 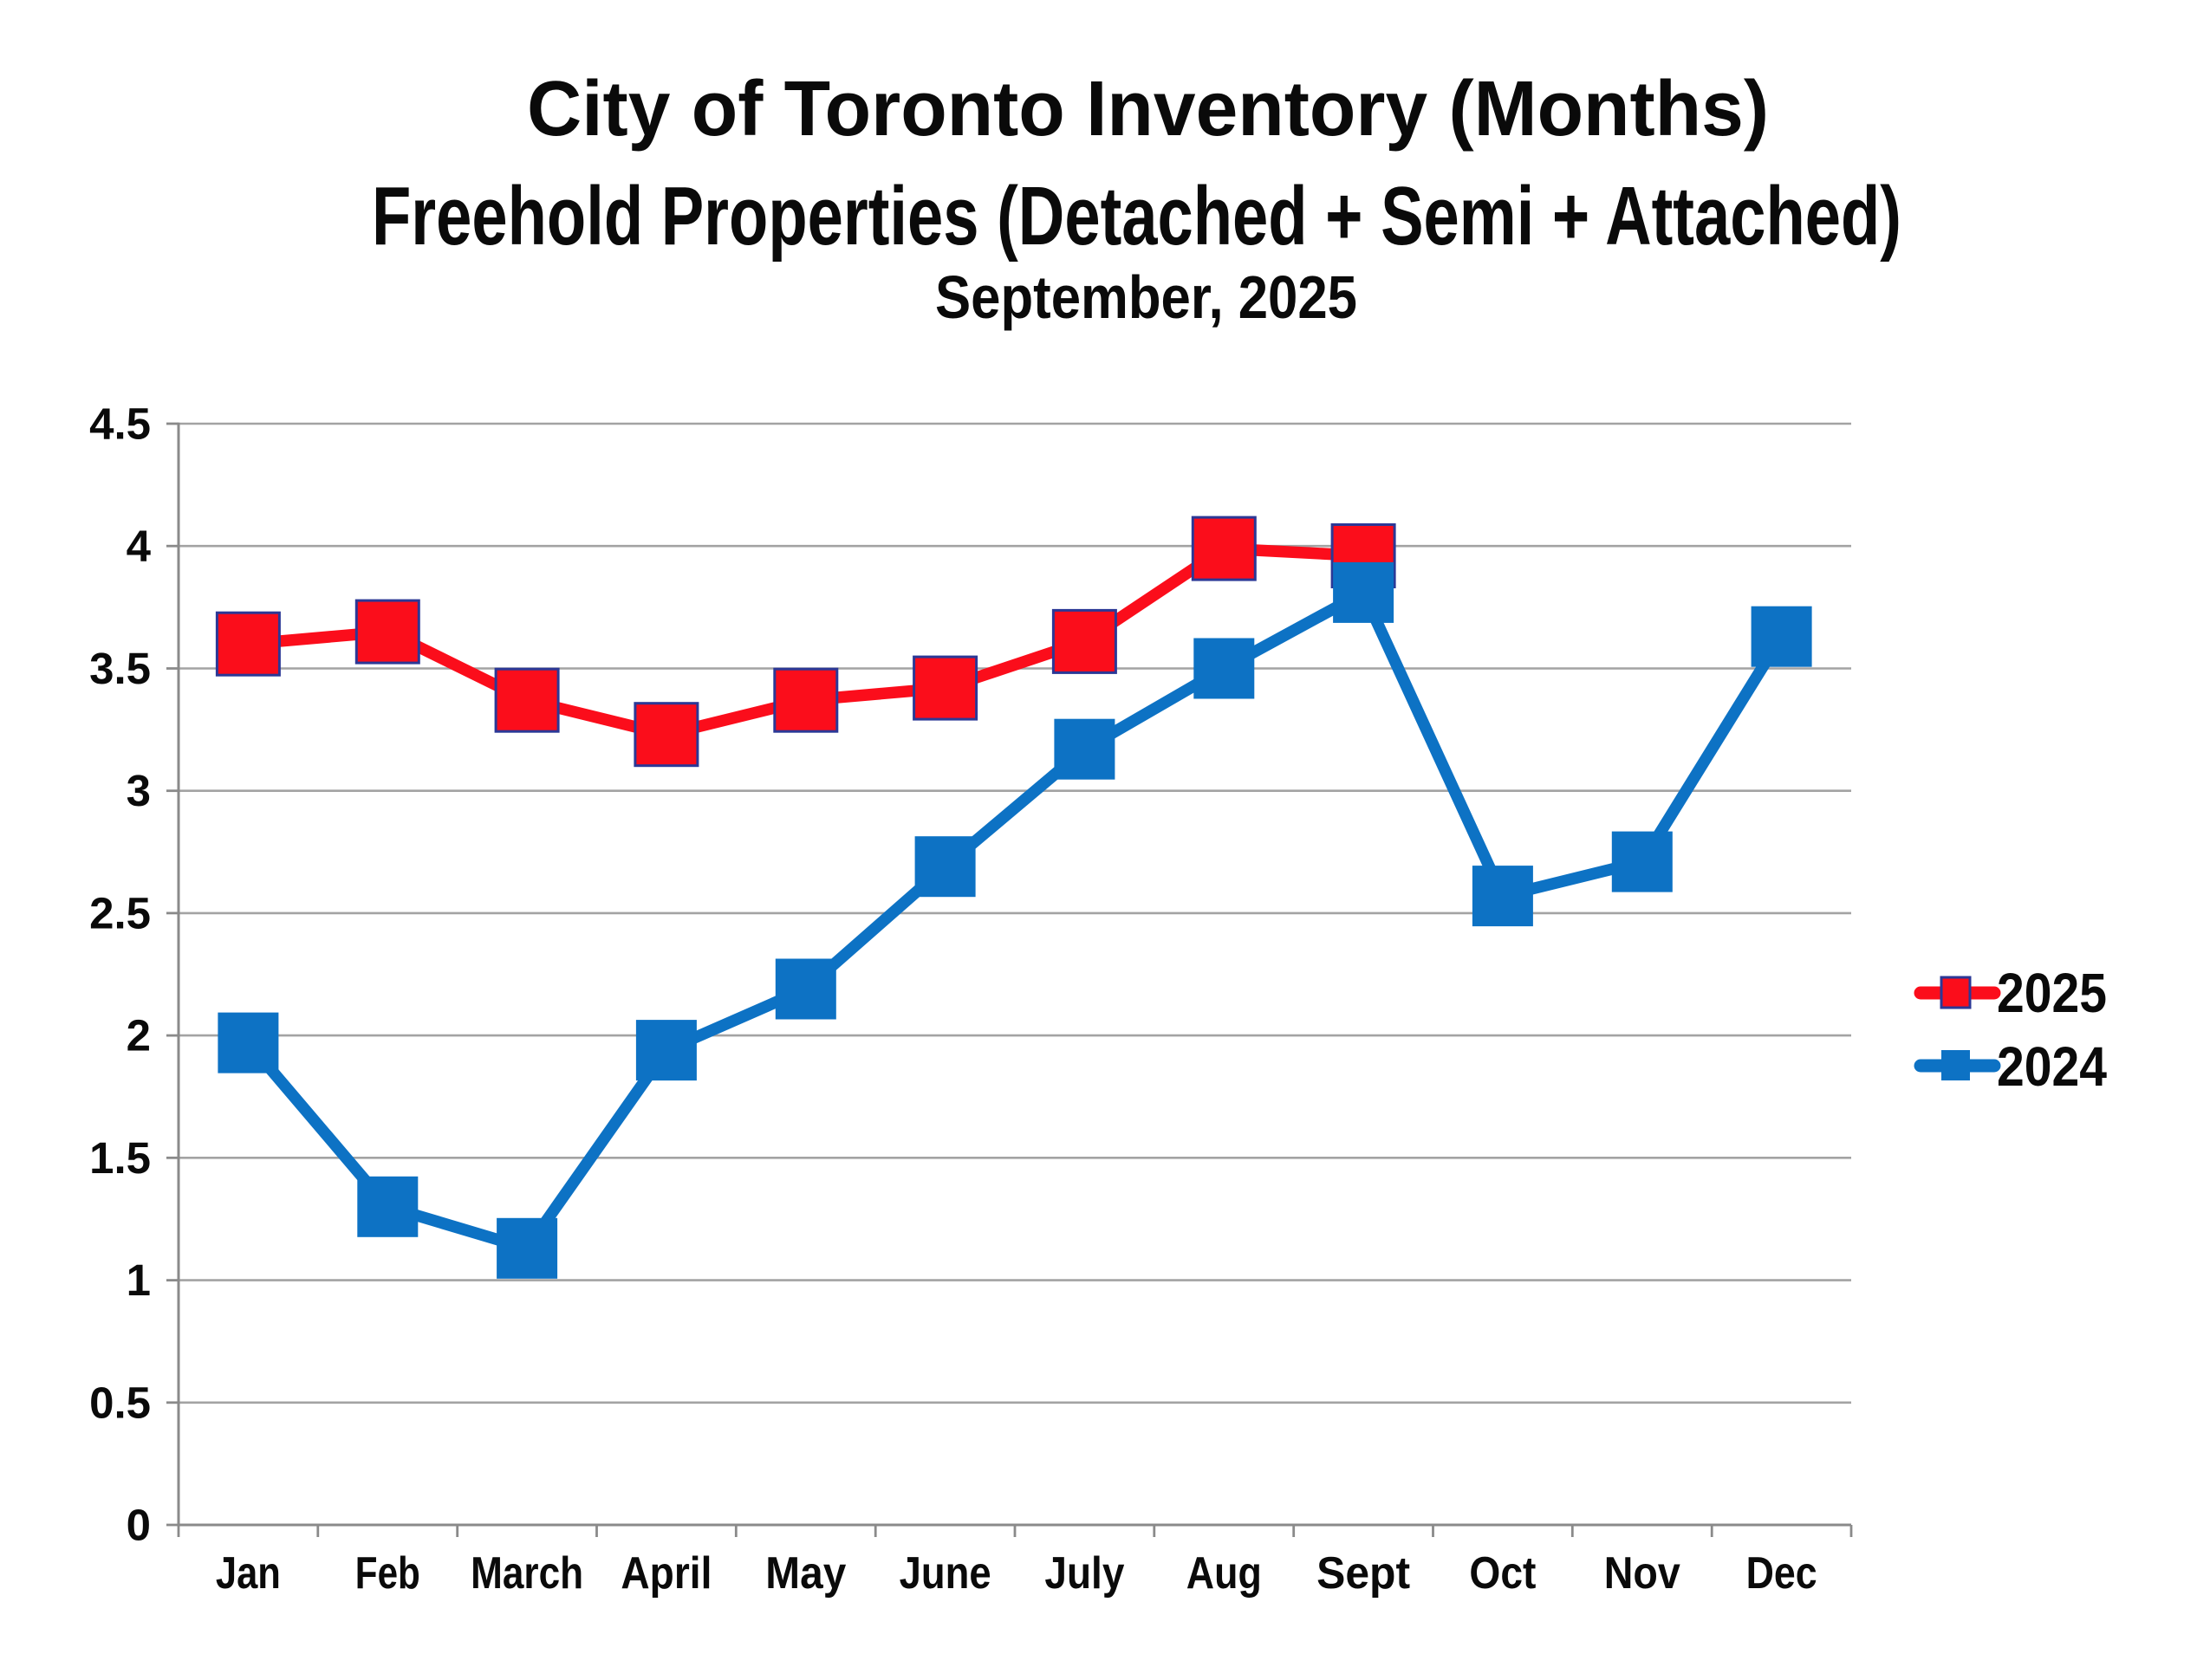 I want to click on svg-text: 0, so click(x=139, y=1525).